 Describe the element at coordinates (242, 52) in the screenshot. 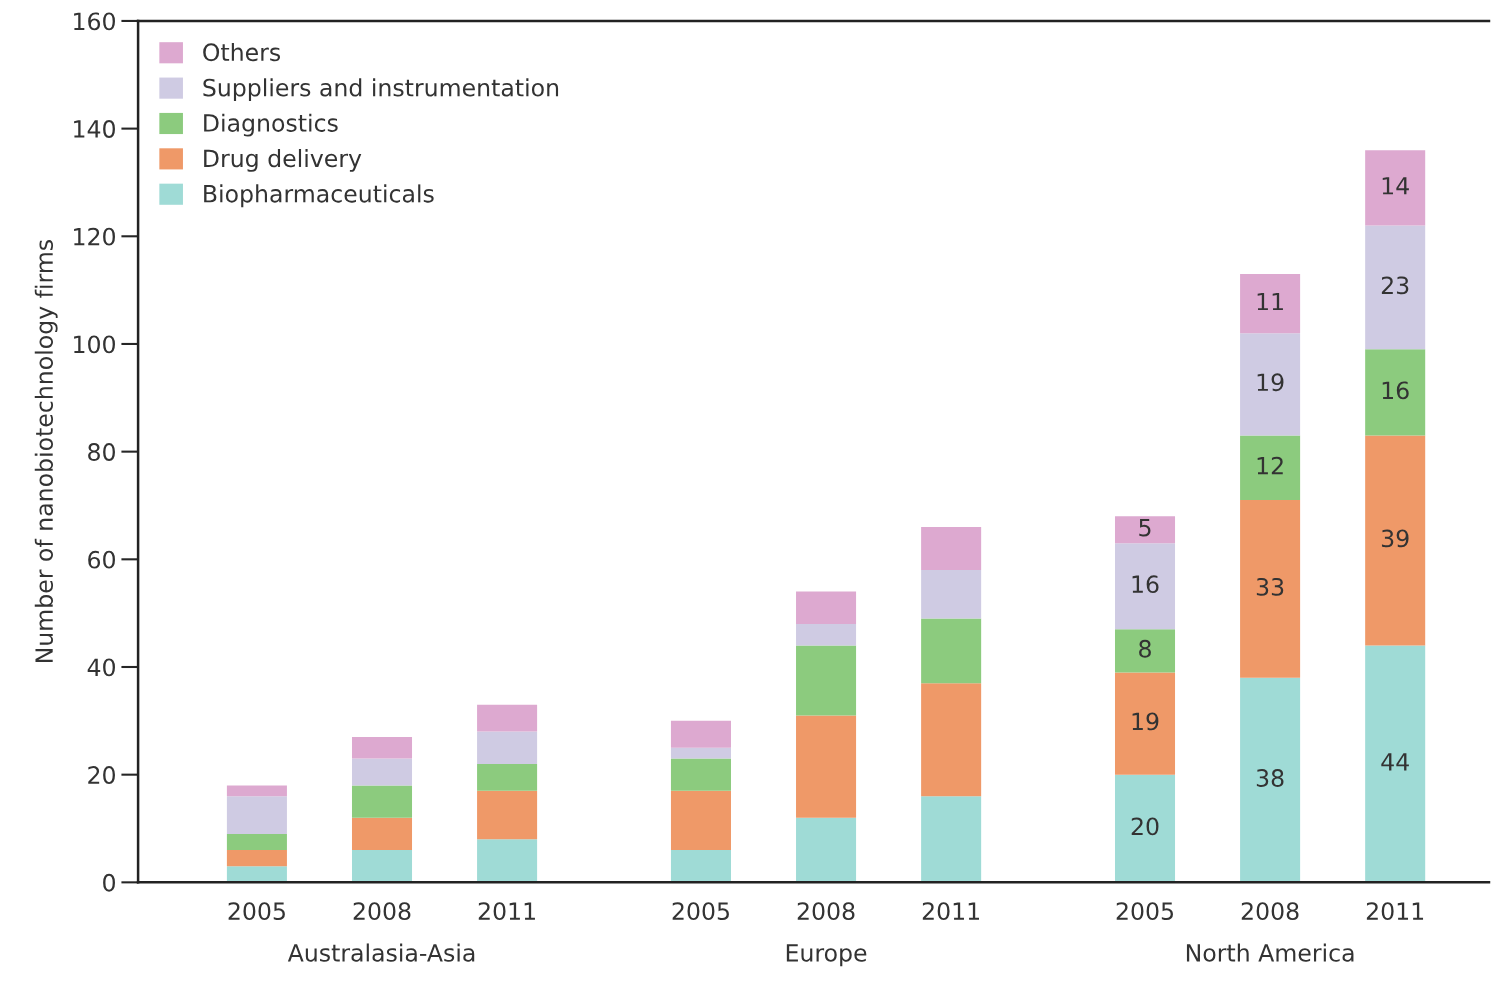

I see `legend-label: Others` at that location.